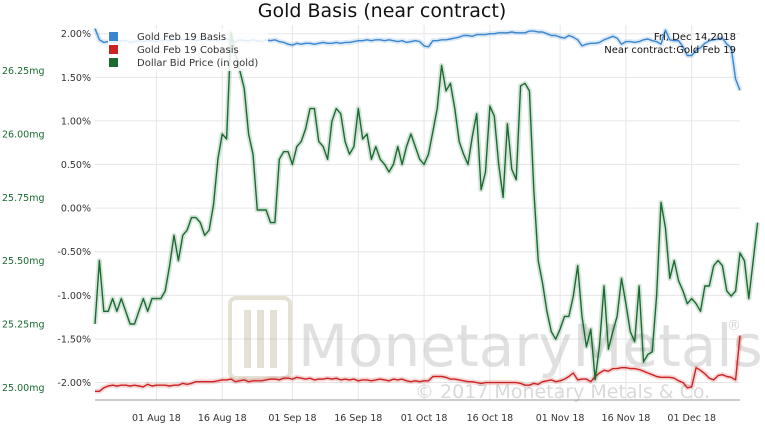  Describe the element at coordinates (560, 418) in the screenshot. I see `x-tick-label: 01 Nov 18` at that location.